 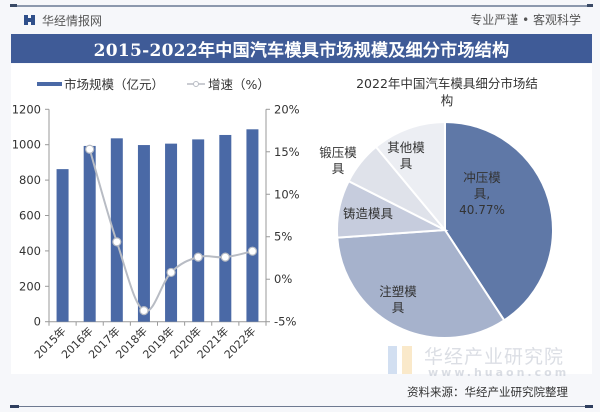 What do you see at coordinates (72, 20) in the screenshot?
I see `brand-name: 华经情报网` at bounding box center [72, 20].